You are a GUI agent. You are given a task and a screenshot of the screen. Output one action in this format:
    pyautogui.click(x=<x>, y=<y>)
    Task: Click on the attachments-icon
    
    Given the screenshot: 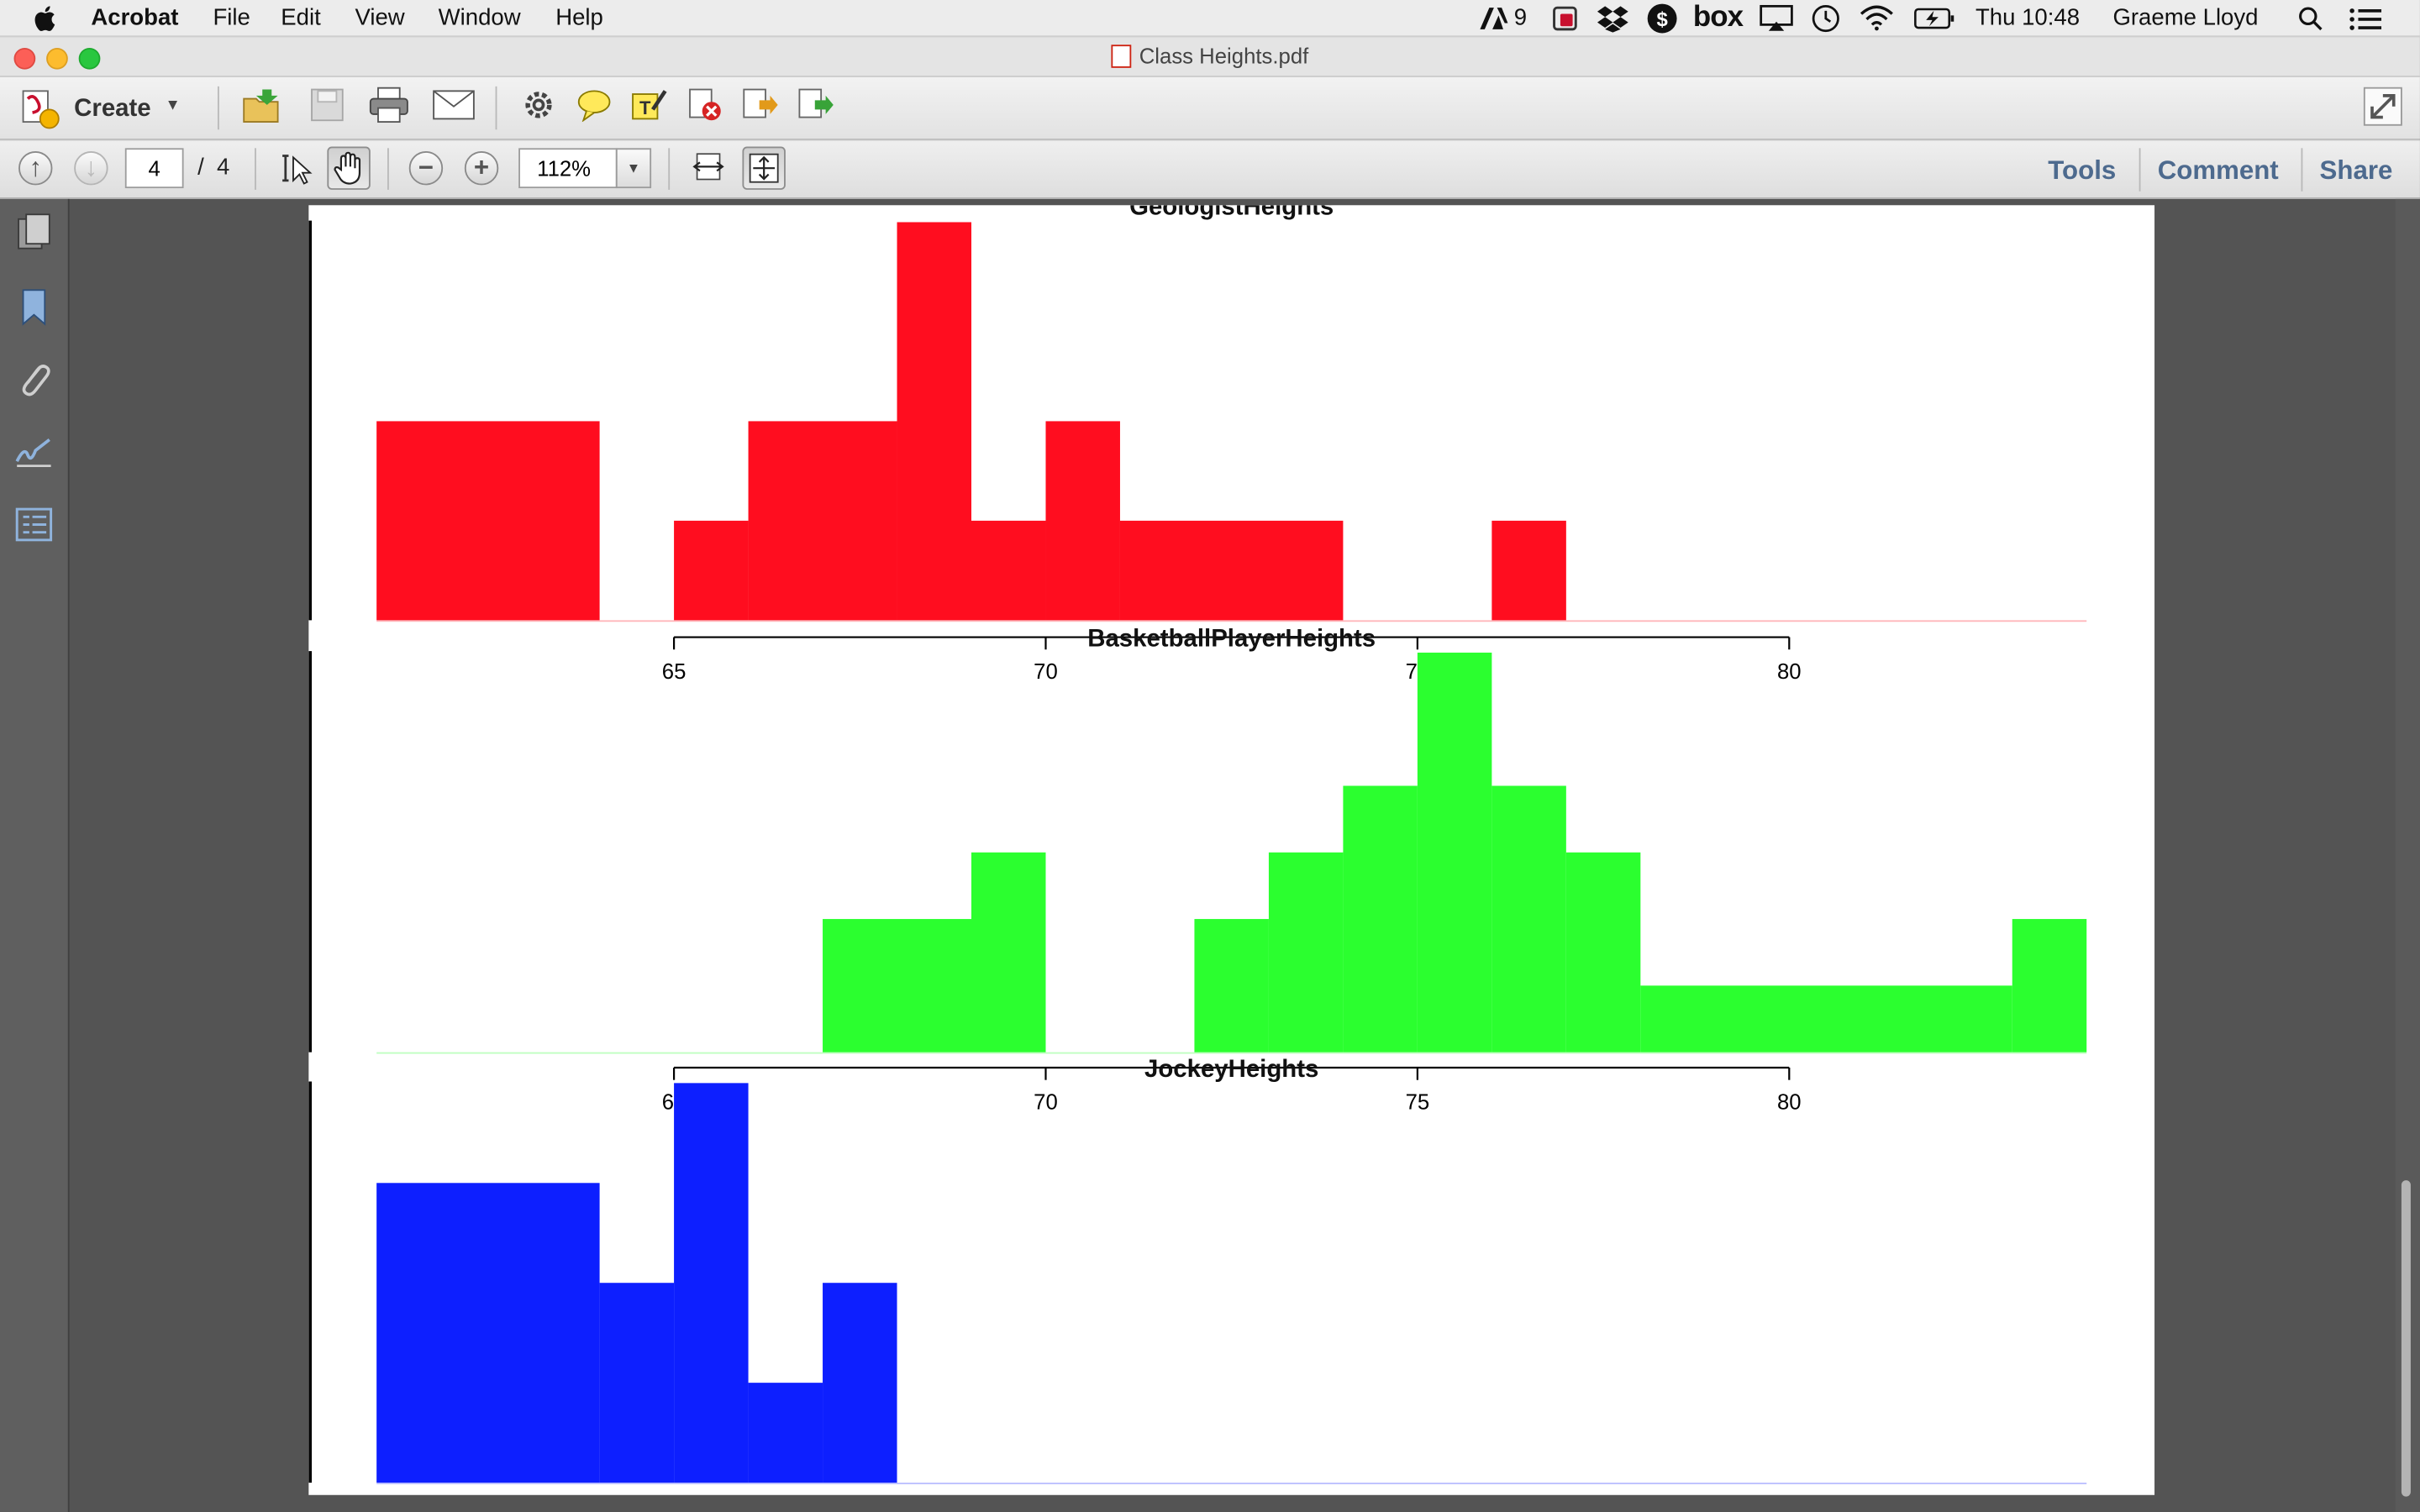 What is the action you would take?
    pyautogui.click(x=34, y=379)
    